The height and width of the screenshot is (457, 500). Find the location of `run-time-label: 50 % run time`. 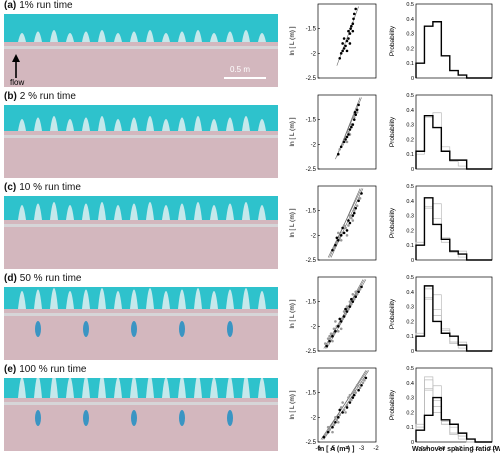

run-time-label: 50 % run time is located at coordinates (50, 278).